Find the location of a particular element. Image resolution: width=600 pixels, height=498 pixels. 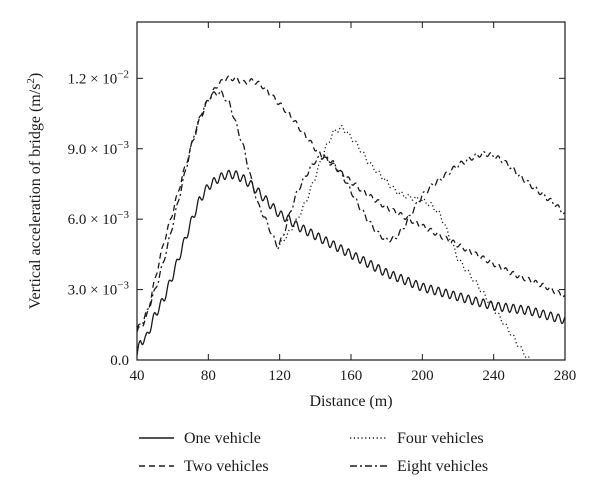

x-tick-label: 240 is located at coordinates (493, 376).